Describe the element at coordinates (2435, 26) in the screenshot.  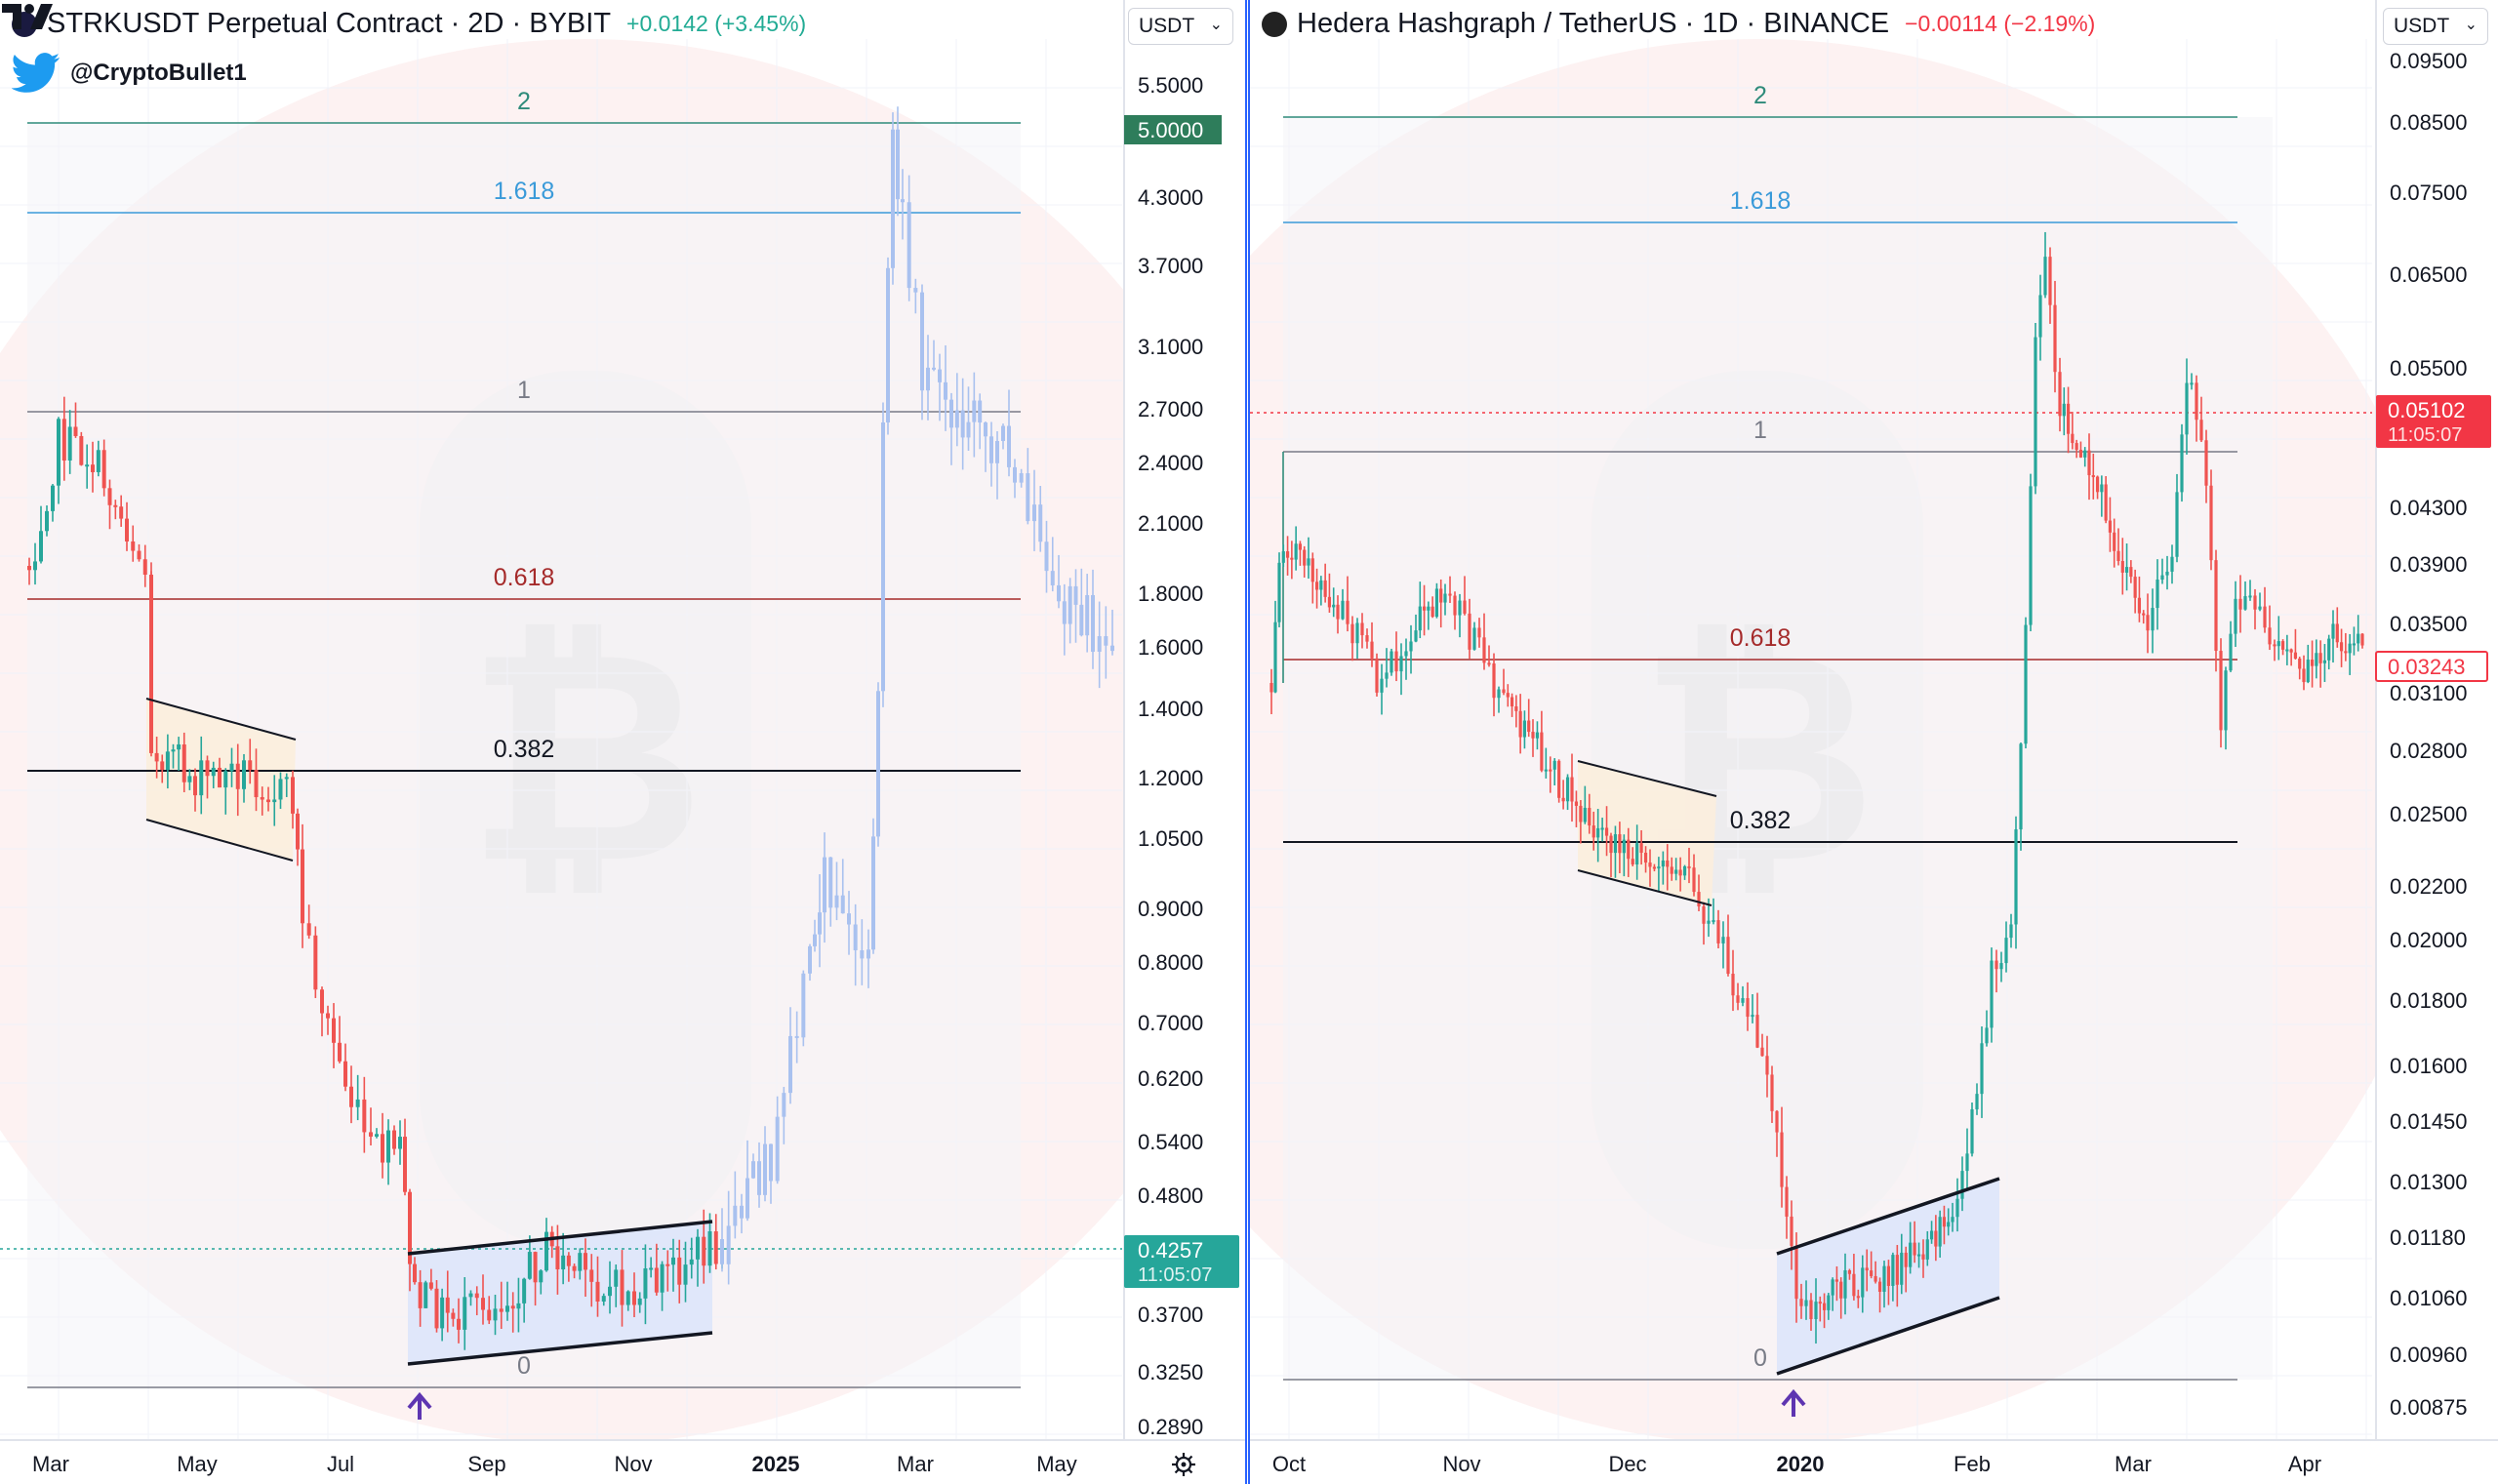
I see `right-currency-select: USDT ⌄` at that location.